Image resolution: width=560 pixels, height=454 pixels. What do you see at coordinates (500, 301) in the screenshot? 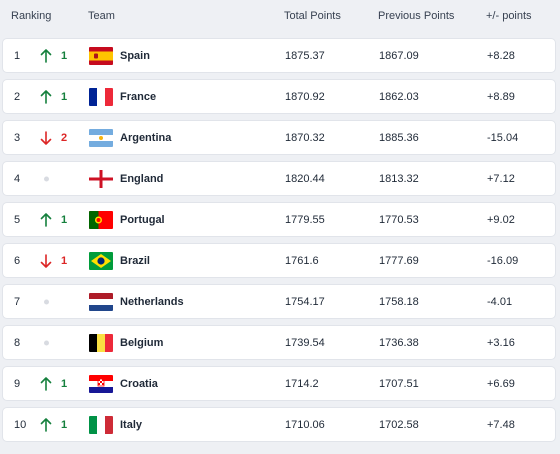
I see `points-difference: -4.01` at bounding box center [500, 301].